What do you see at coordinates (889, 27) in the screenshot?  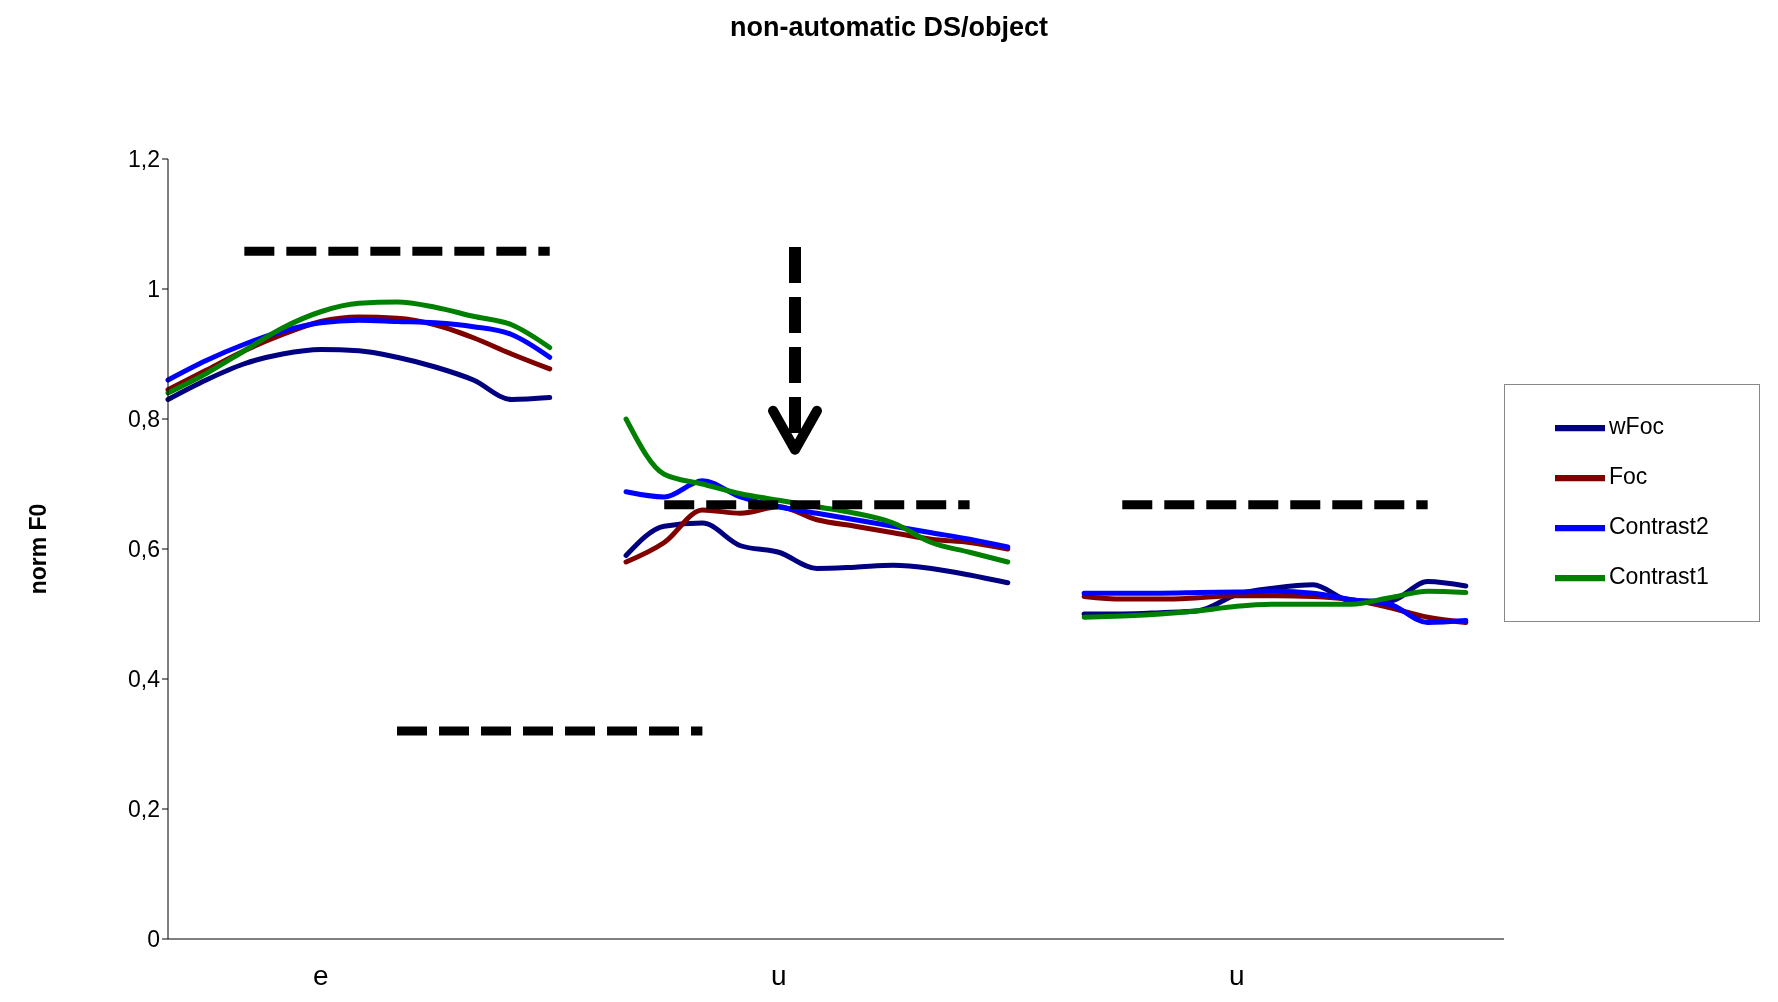 I see `chart-title: non-automatic DS/object` at bounding box center [889, 27].